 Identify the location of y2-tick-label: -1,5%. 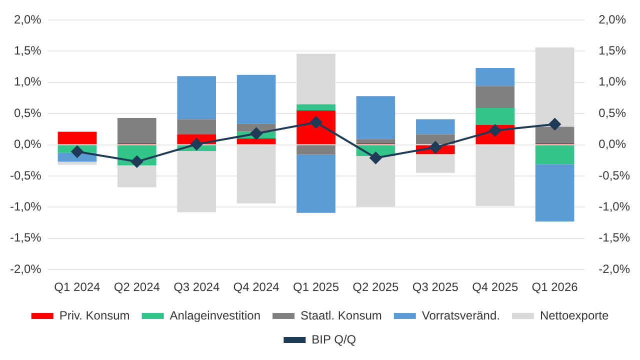
(614, 237).